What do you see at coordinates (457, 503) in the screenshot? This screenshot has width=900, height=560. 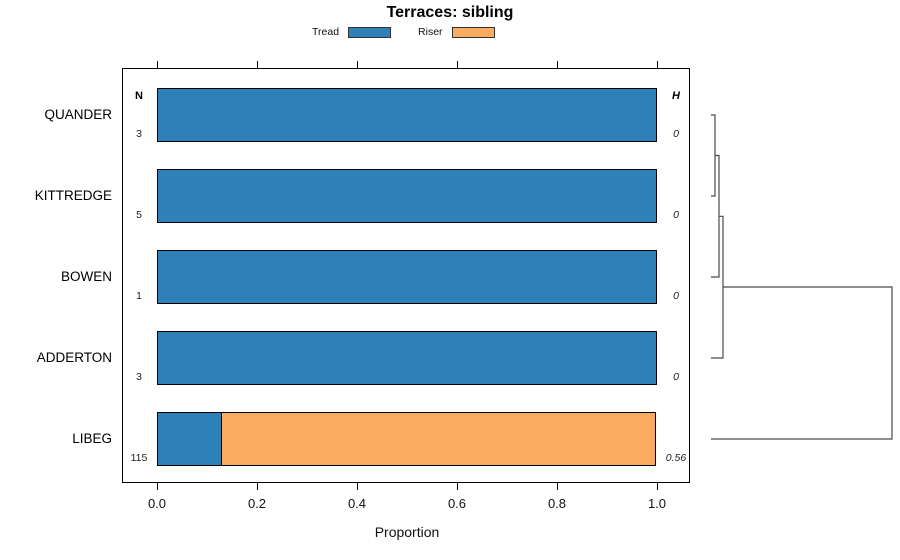 I see `x-tick-label: 0.6` at bounding box center [457, 503].